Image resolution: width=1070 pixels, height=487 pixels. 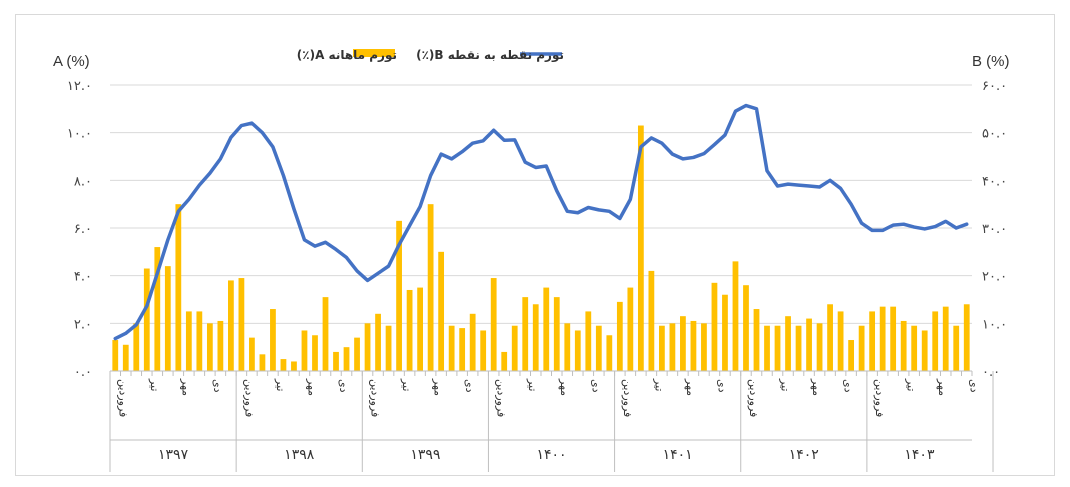 What do you see at coordinates (804, 455) in the screenshot?
I see `year-label: ۱۴۰۲` at bounding box center [804, 455].